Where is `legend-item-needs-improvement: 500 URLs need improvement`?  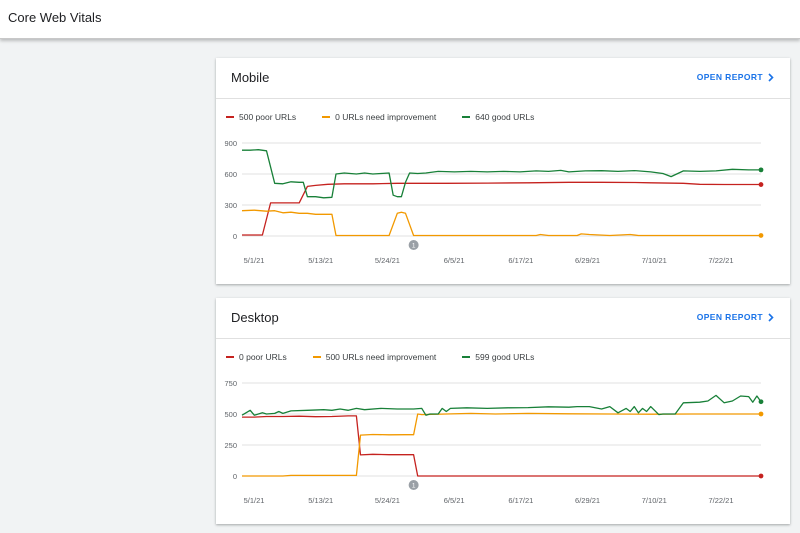
legend-item-needs-improvement: 500 URLs need improvement is located at coordinates (374, 357).